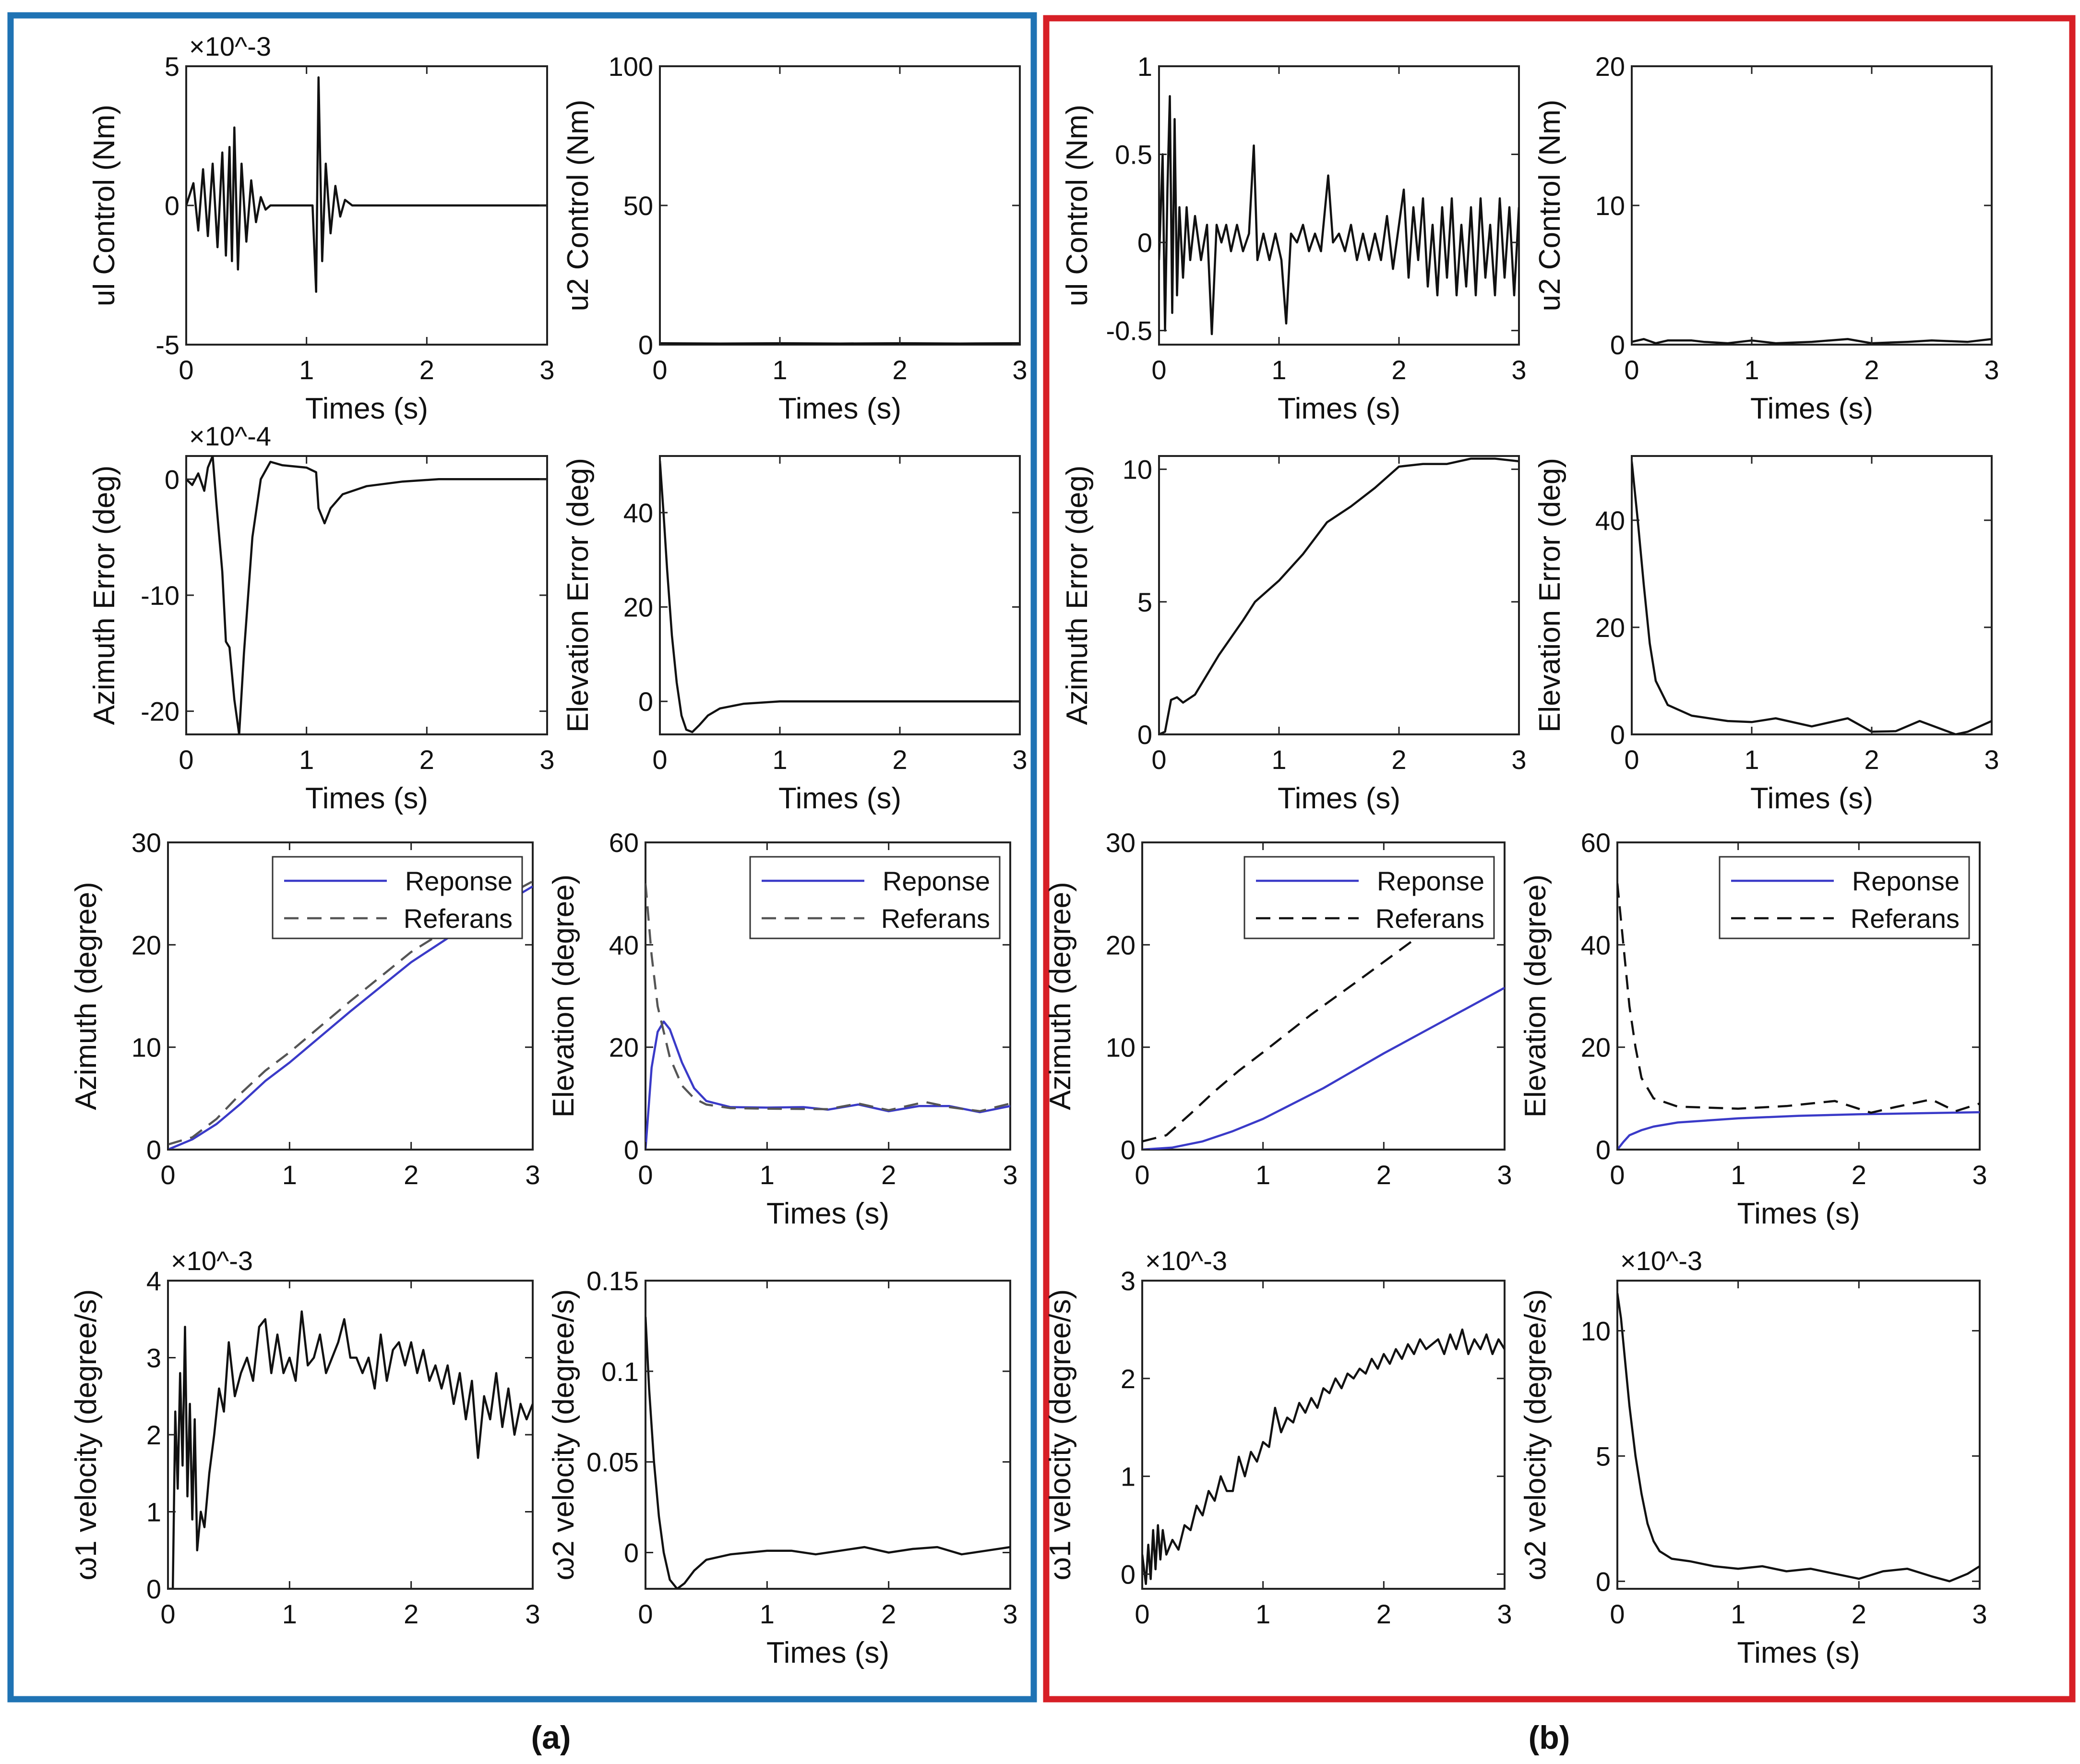 The width and height of the screenshot is (2080, 1764). I want to click on series-line-u1, so click(366, 184).